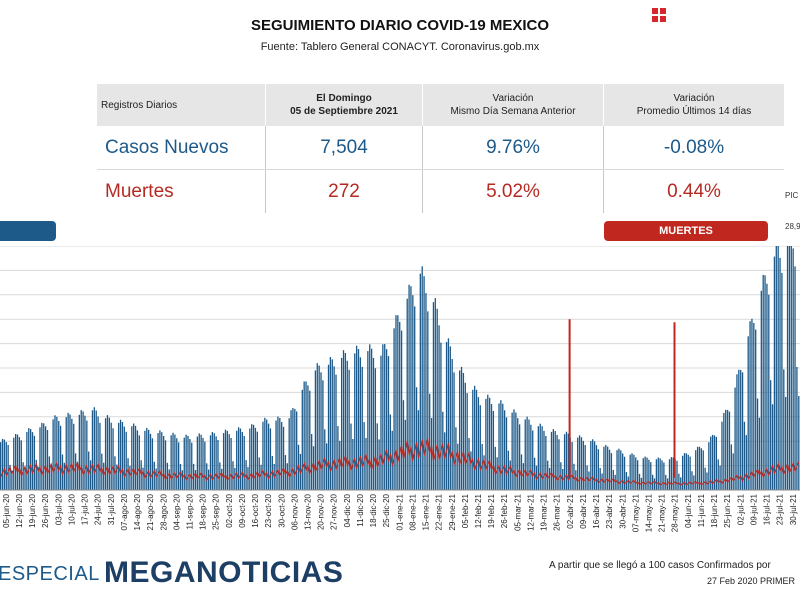 The width and height of the screenshot is (800, 600). I want to click on x-tick-label: 25-jun-21, so click(727, 510).